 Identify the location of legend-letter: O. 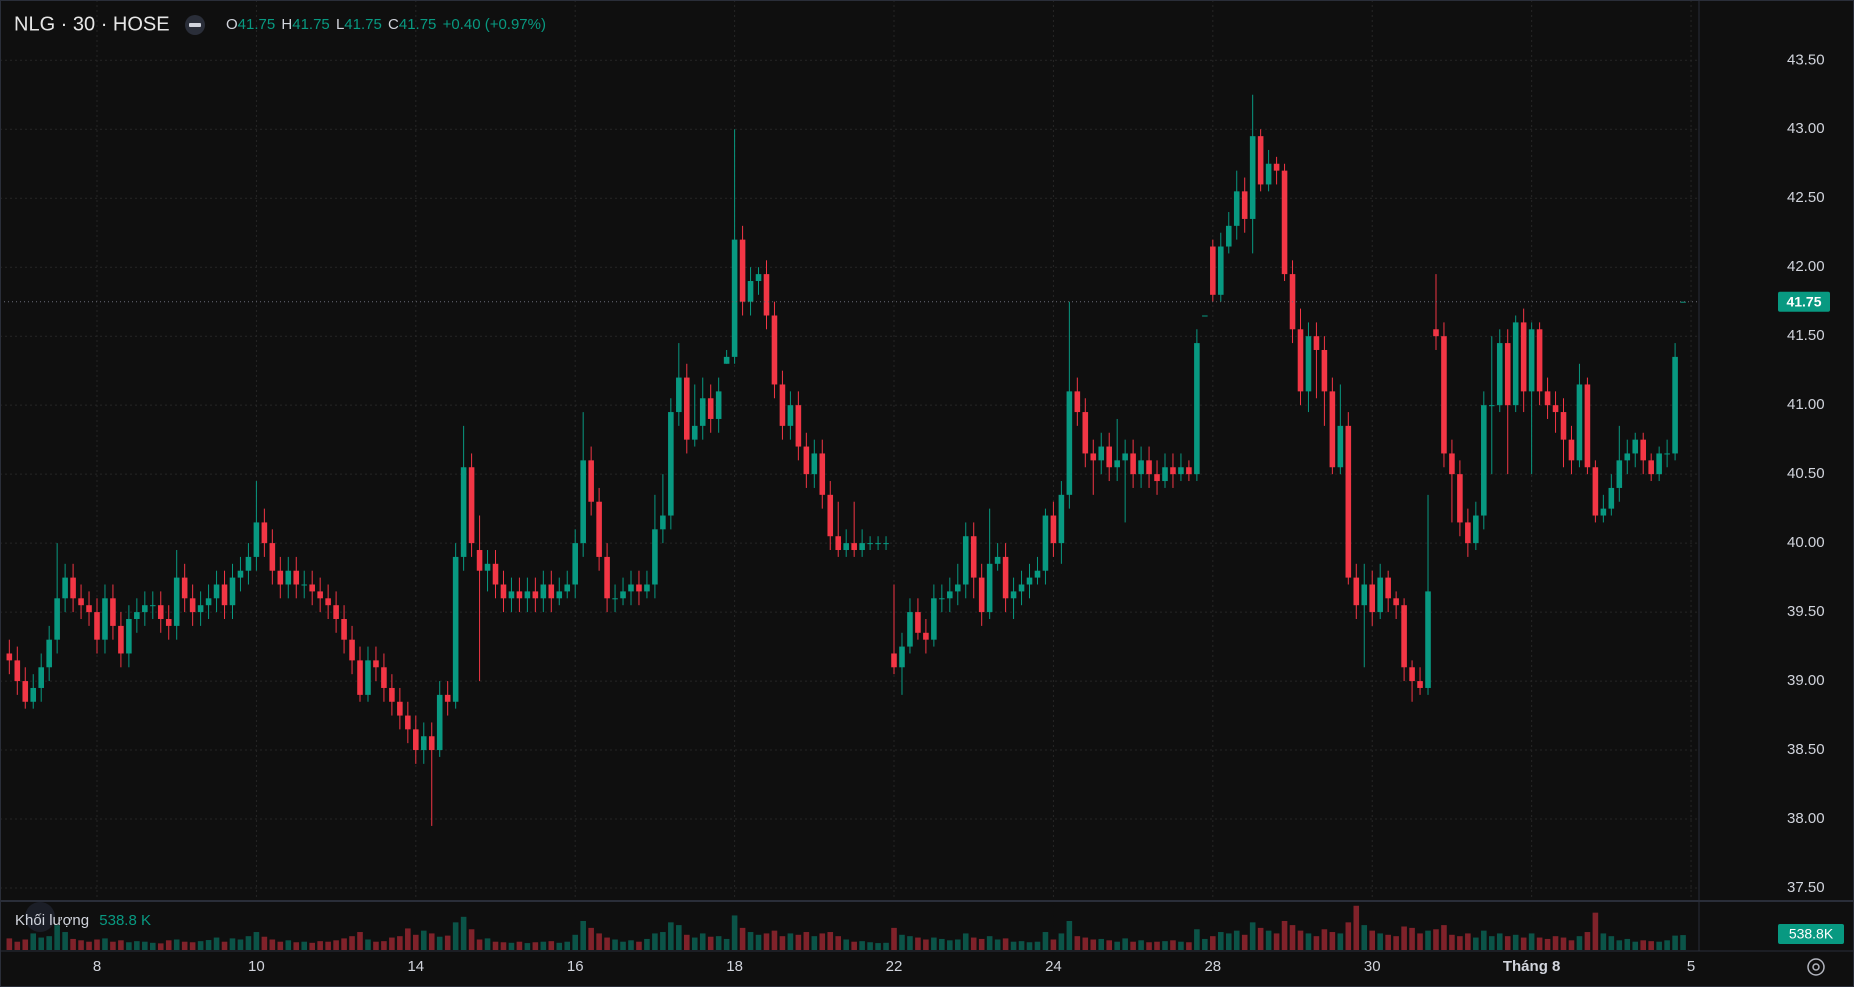
(232, 24).